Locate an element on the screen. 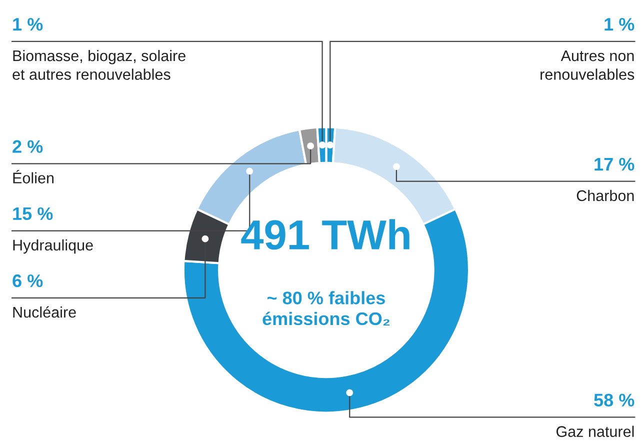  data-label: 58 % is located at coordinates (614, 400).